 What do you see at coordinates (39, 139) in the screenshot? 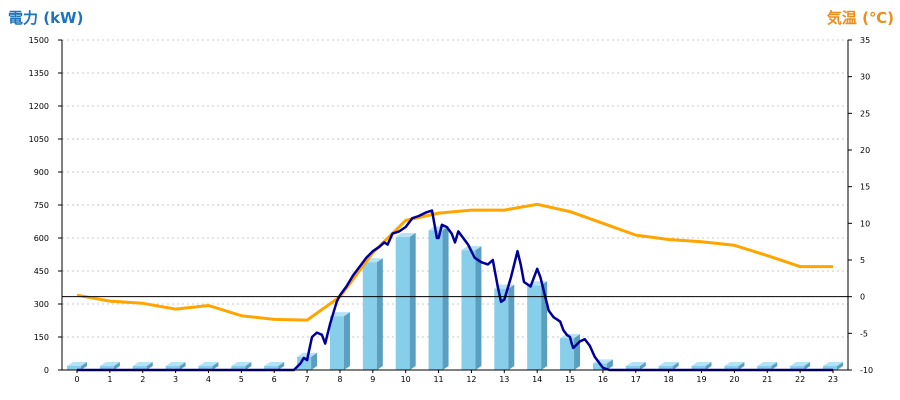
I see `left-tick-label: 1050` at bounding box center [39, 139].